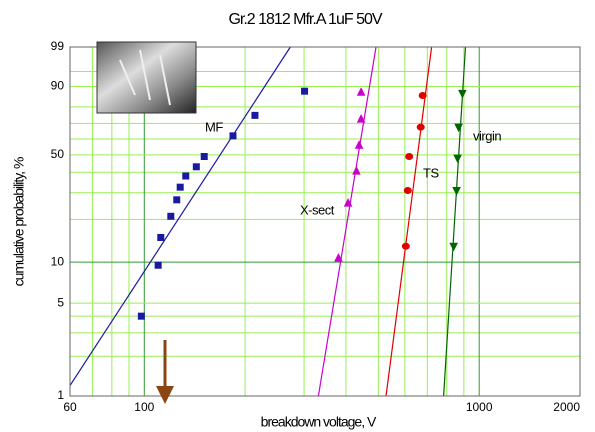 This screenshot has height=432, width=595. What do you see at coordinates (58, 86) in the screenshot?
I see `y-tick-label: 90` at bounding box center [58, 86].